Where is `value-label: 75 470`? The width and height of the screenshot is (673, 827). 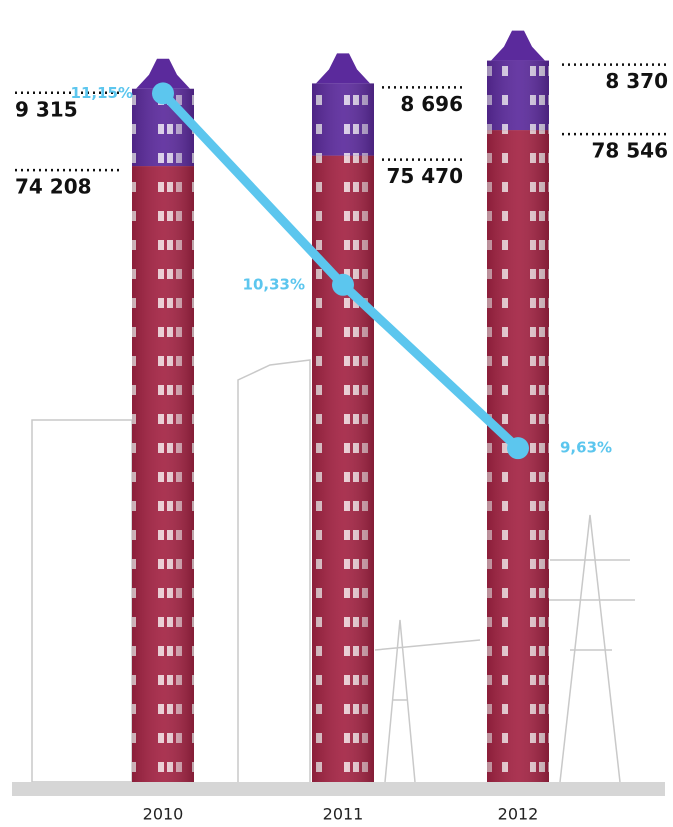
value-label: 75 470 is located at coordinates (424, 176).